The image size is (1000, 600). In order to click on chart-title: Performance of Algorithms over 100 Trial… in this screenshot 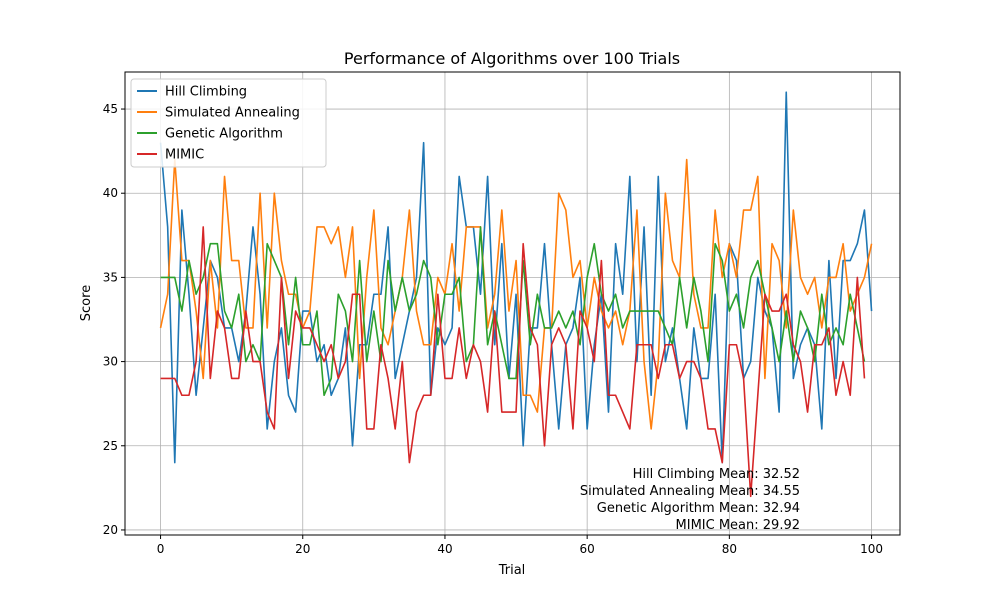, I will do `click(512, 58)`.